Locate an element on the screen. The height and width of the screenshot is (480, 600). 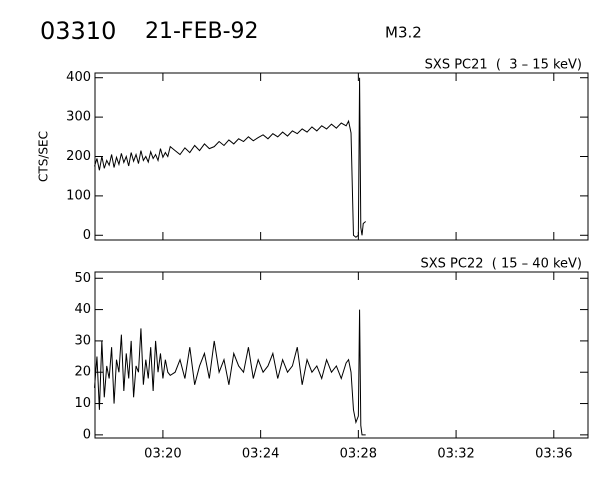
y-tick-label: 20 is located at coordinates (82, 372).